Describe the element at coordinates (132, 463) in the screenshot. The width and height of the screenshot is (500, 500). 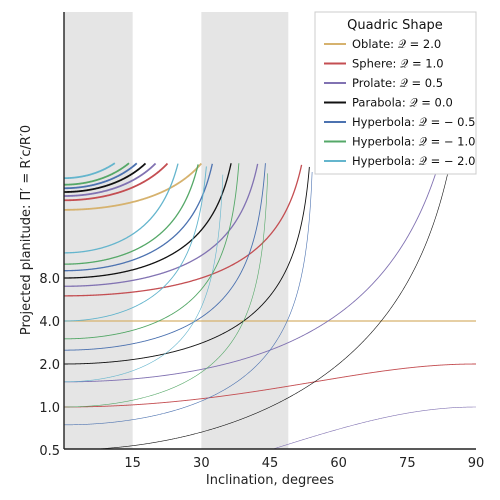
I see `x-tick-label: 15` at that location.